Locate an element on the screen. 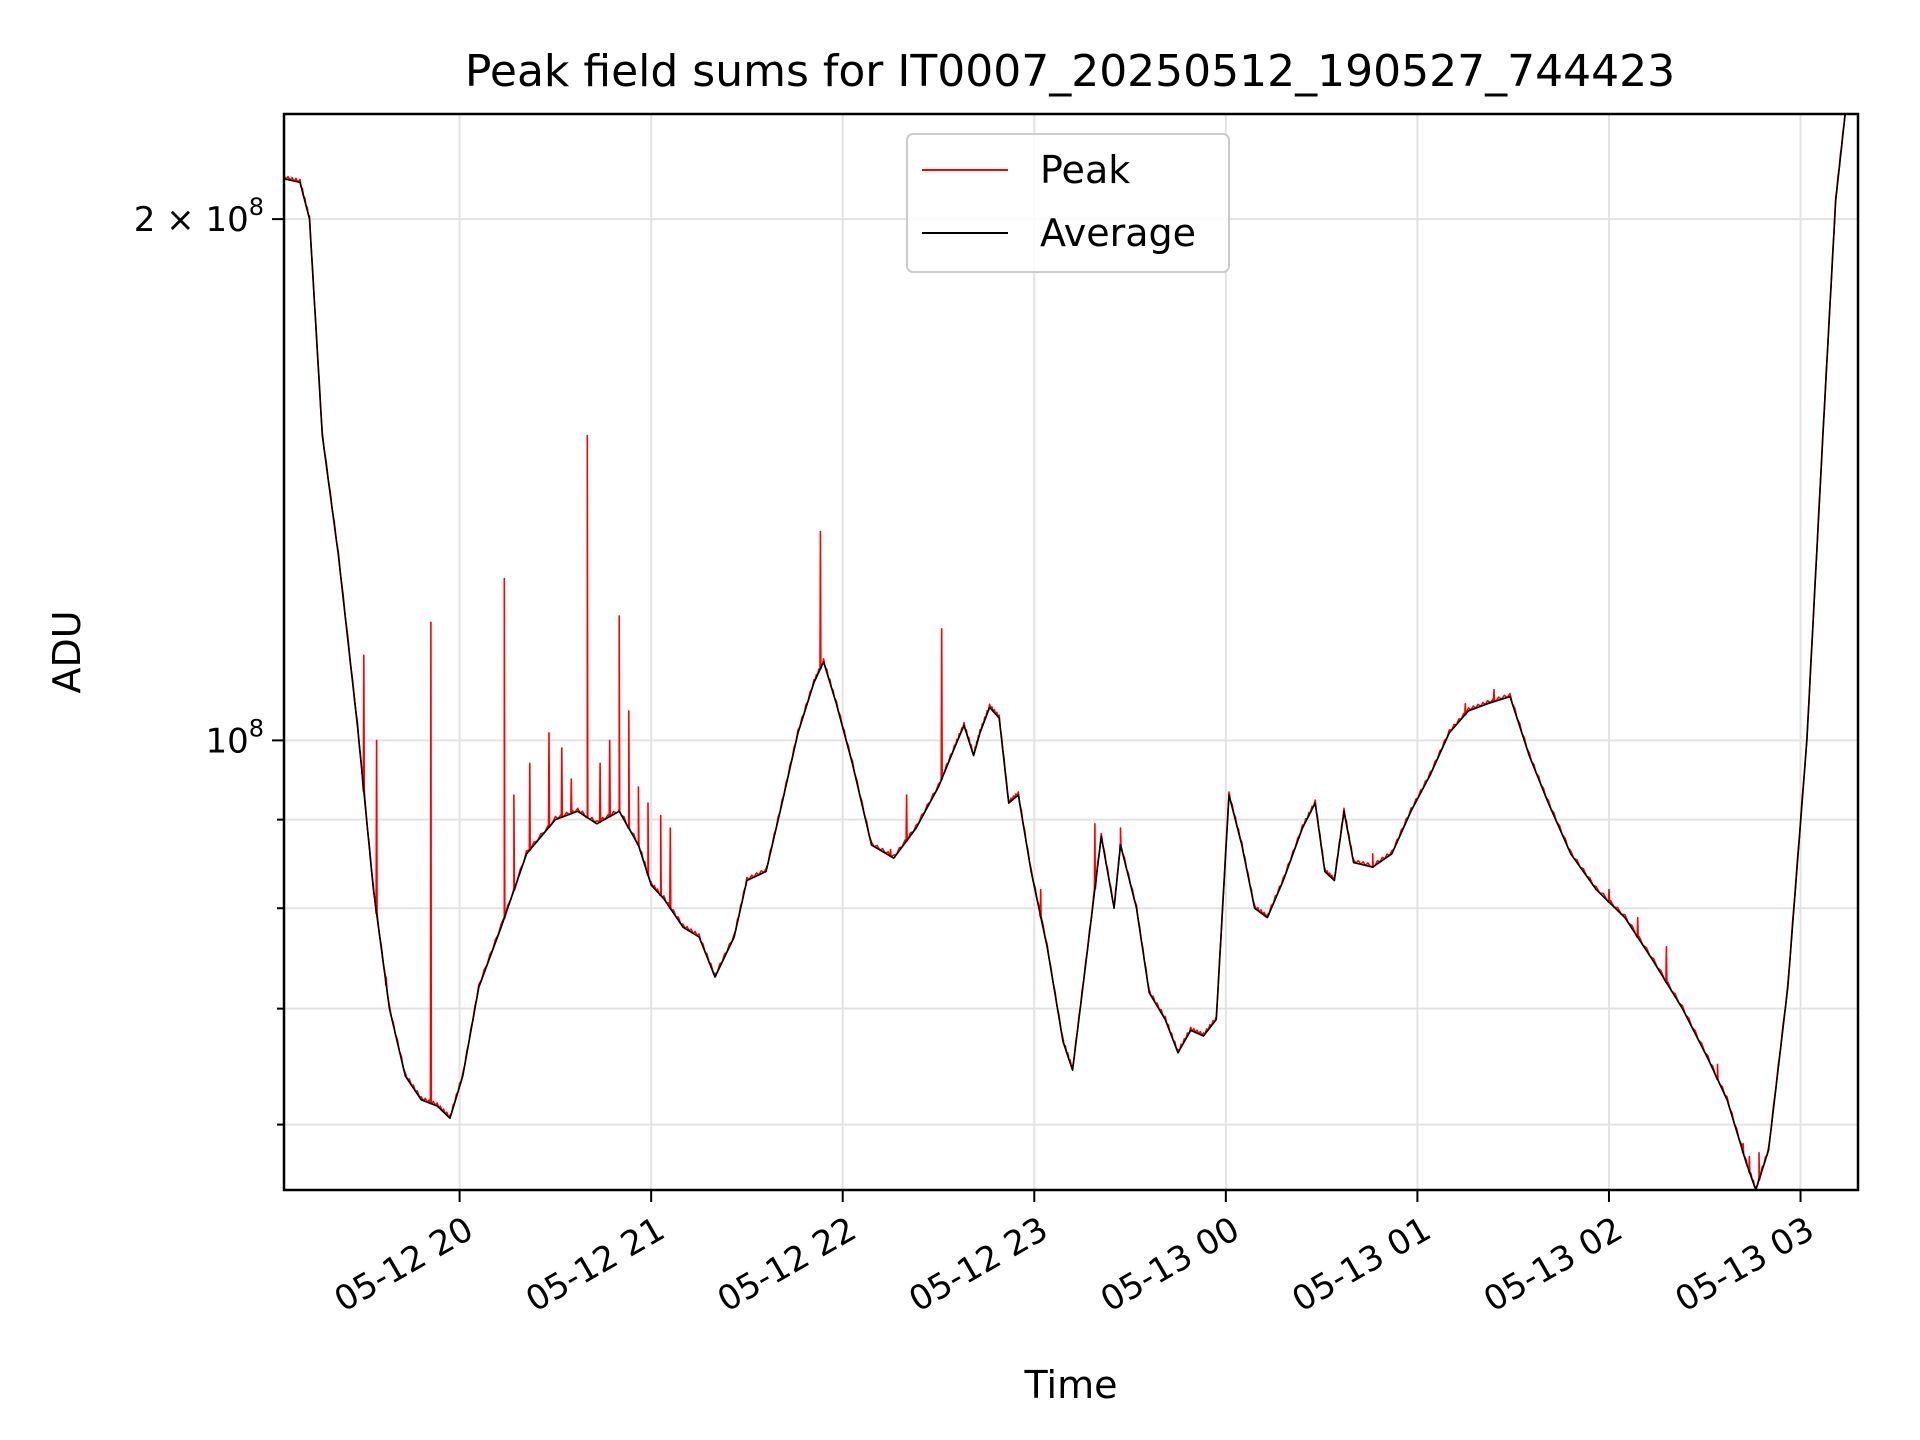  y-axis-label: ADU is located at coordinates (67, 651).